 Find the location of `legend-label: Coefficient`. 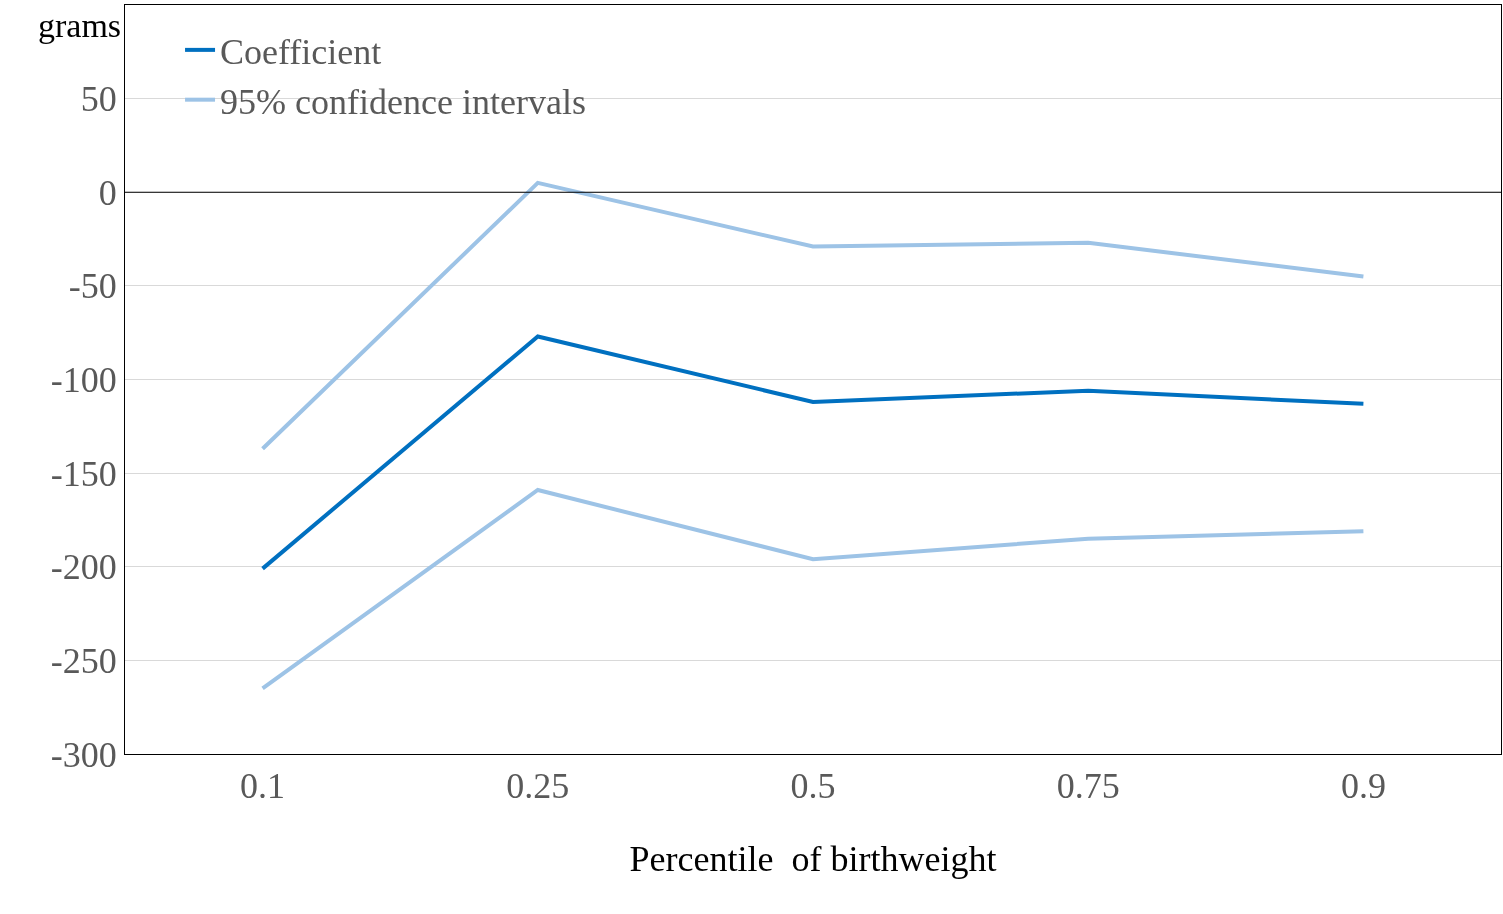

legend-label: Coefficient is located at coordinates (301, 51).